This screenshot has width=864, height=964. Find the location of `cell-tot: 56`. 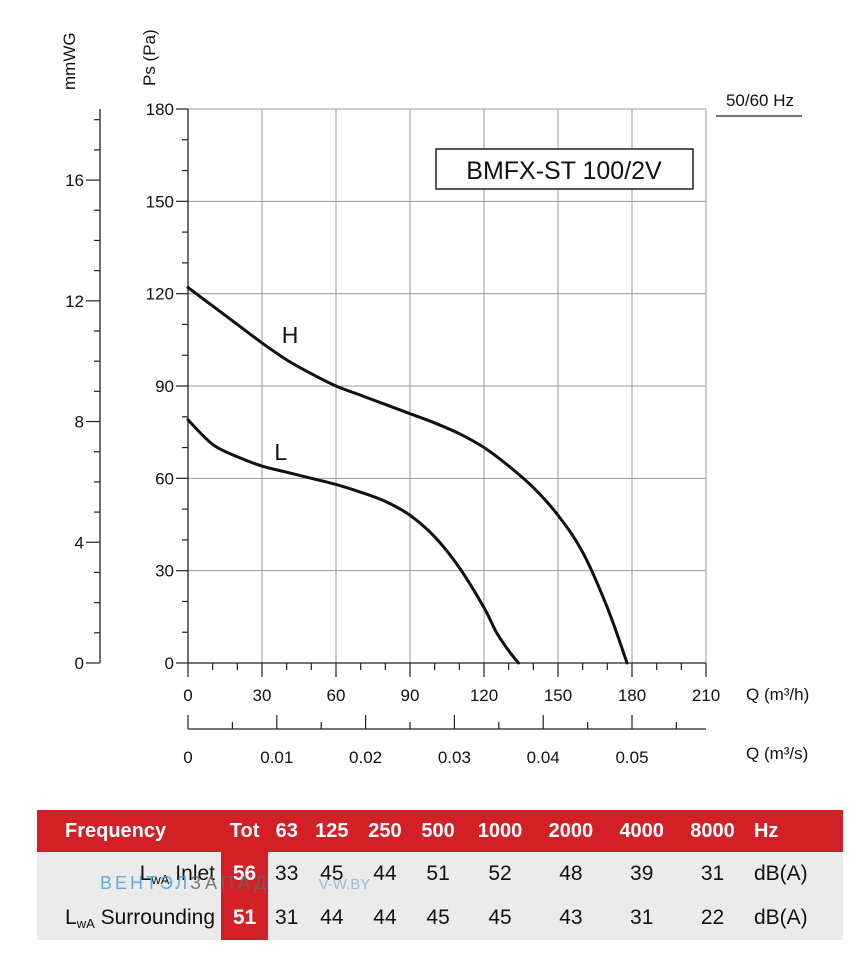

cell-tot: 56 is located at coordinates (245, 874).